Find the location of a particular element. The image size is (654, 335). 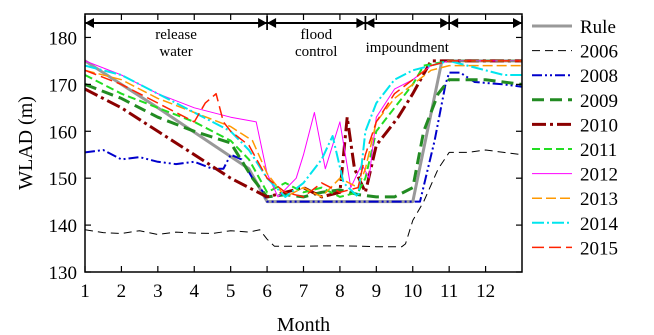

legend-label-2013: 2013 is located at coordinates (599, 199).